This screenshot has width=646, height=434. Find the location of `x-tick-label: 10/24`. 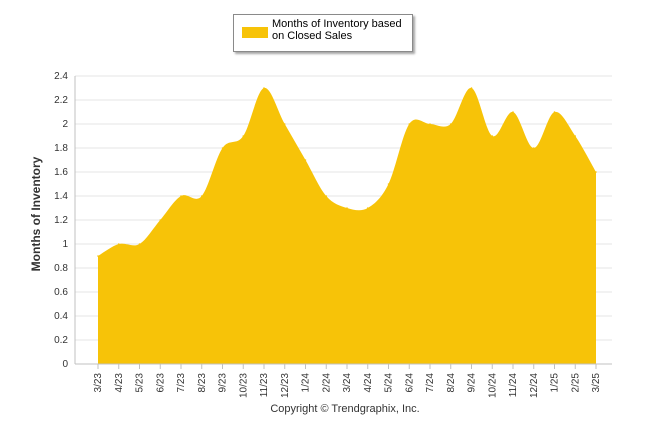

x-tick-label: 10/24 is located at coordinates (492, 385).